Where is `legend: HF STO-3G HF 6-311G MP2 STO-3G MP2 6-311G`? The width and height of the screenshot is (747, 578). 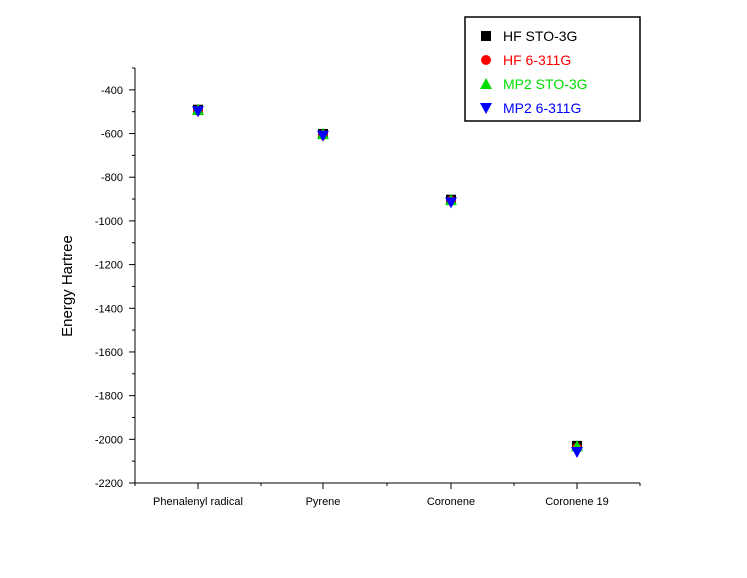 legend: HF STO-3G HF 6-311G MP2 STO-3G MP2 6-311G is located at coordinates (552, 69).